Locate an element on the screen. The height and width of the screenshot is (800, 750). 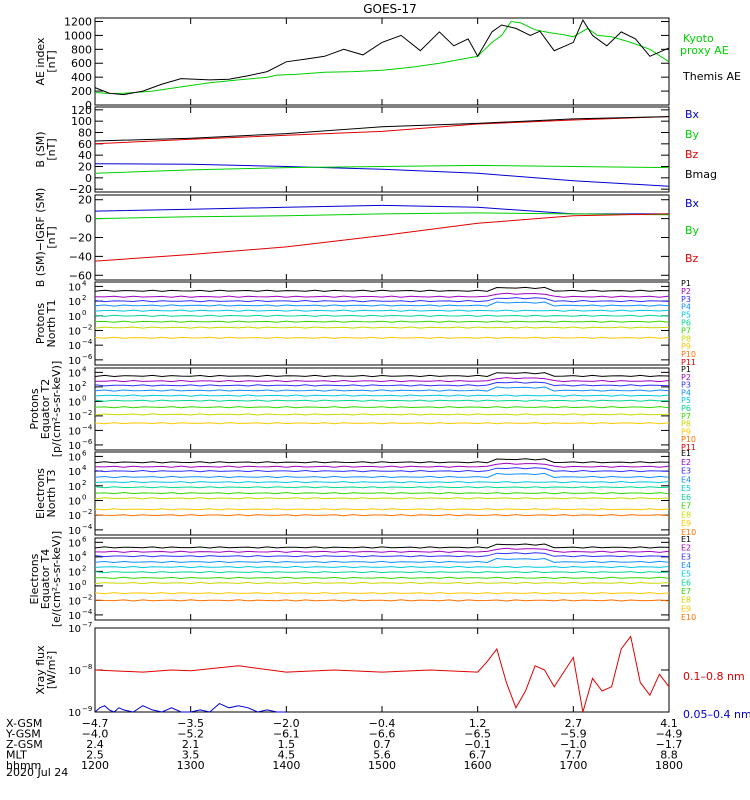
legend-p9: P9 is located at coordinates (686, 346).